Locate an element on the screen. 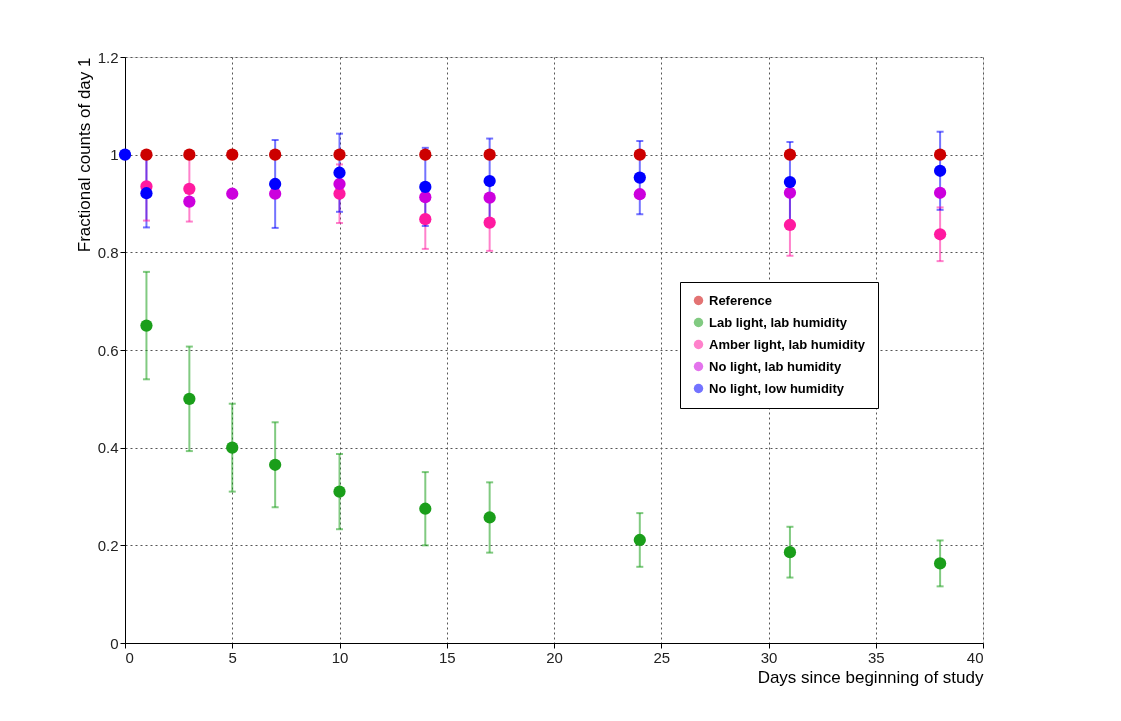 The image size is (1121, 721). y-tick-label: 1 is located at coordinates (114, 155).